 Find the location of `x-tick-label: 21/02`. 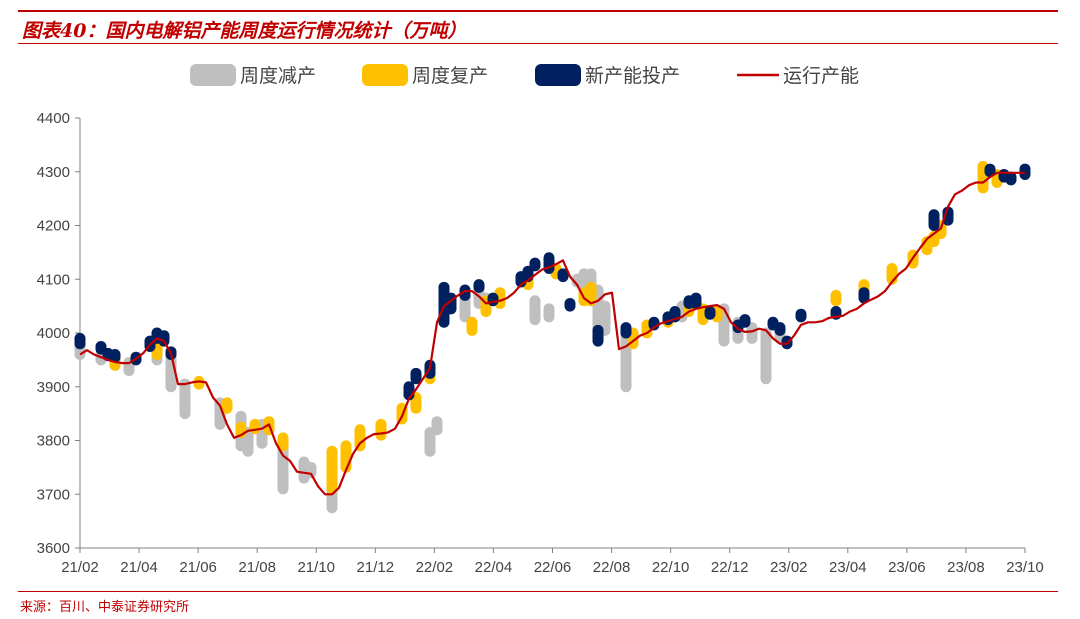

x-tick-label: 21/02 is located at coordinates (80, 567).